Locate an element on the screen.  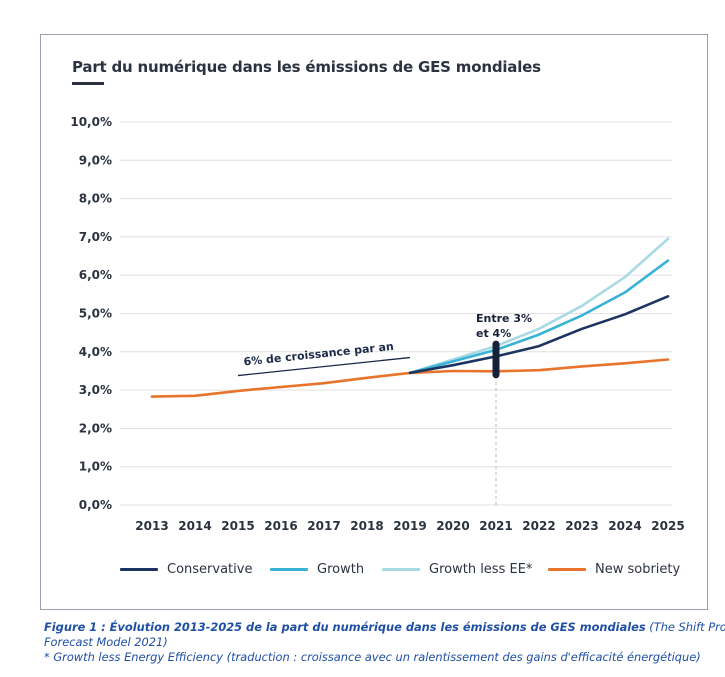
range-label-line-1: Entre 3% is located at coordinates (504, 318).